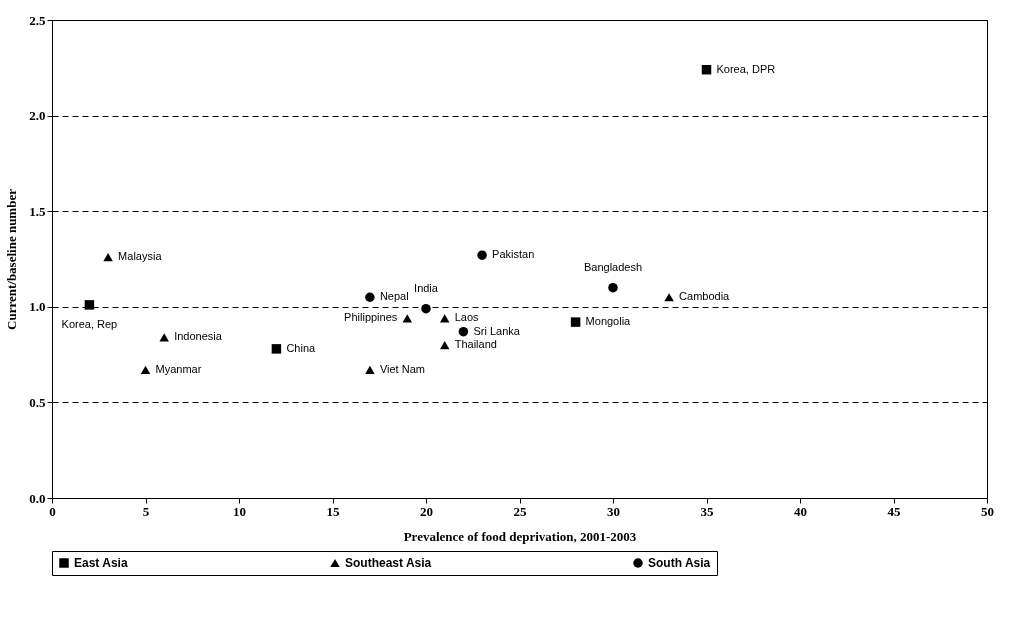 This screenshot has width=1014, height=629. Describe the element at coordinates (333, 511) in the screenshot. I see `x-tick-label: 15` at that location.